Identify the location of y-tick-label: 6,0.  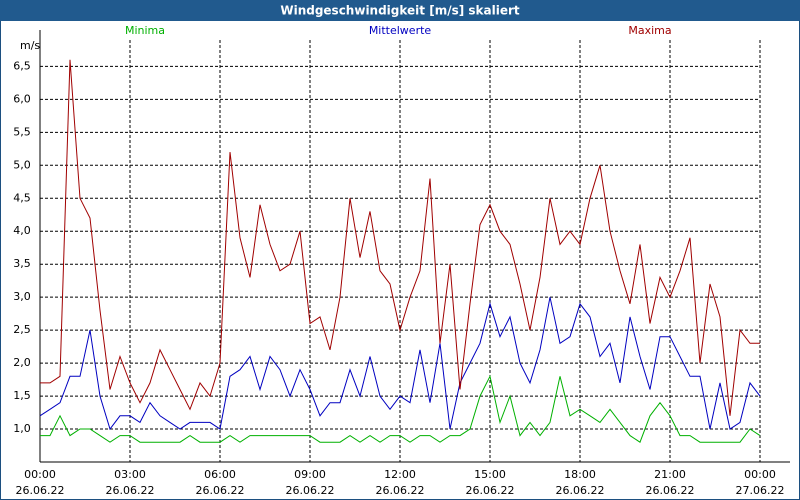
(22, 98).